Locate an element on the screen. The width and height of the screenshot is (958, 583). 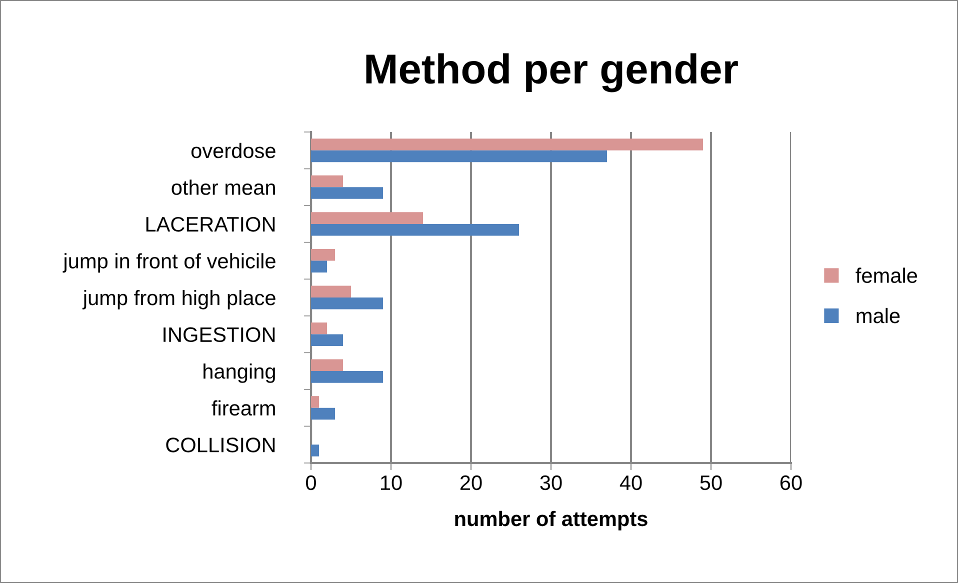
y-tick-label: hanging is located at coordinates (239, 373).